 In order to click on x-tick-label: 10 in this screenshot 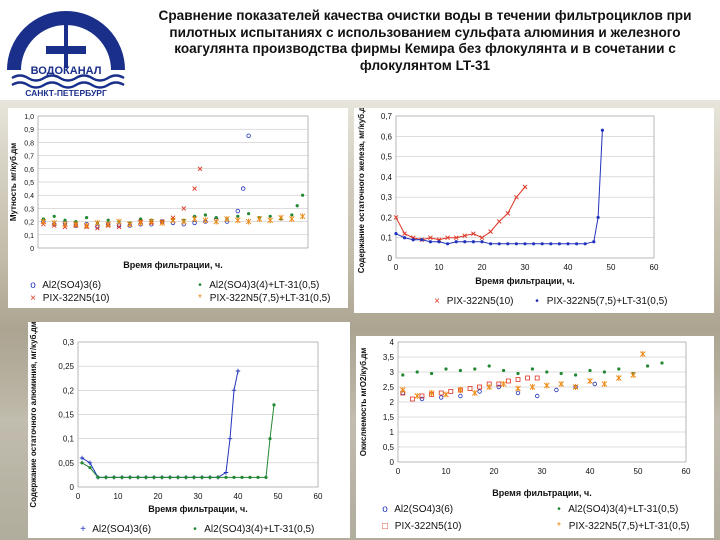, I will do `click(446, 471)`.